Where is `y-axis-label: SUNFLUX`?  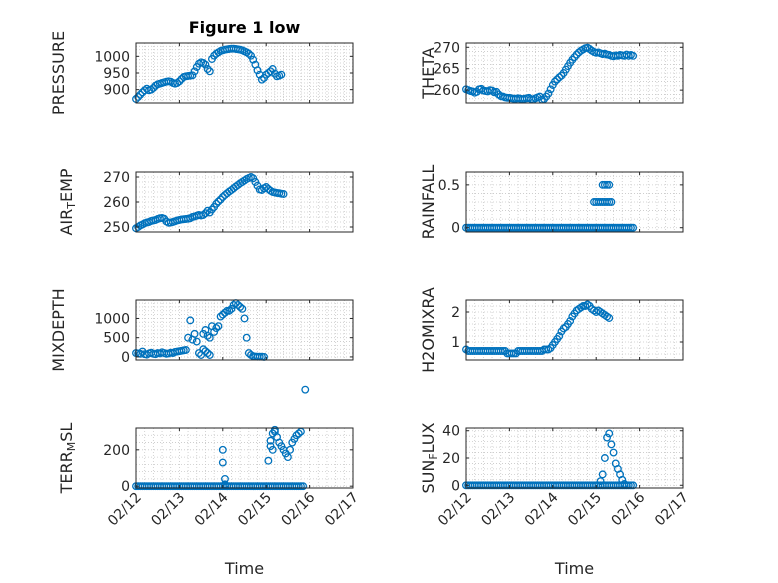
y-axis-label: SUNFLUX is located at coordinates (429, 457).